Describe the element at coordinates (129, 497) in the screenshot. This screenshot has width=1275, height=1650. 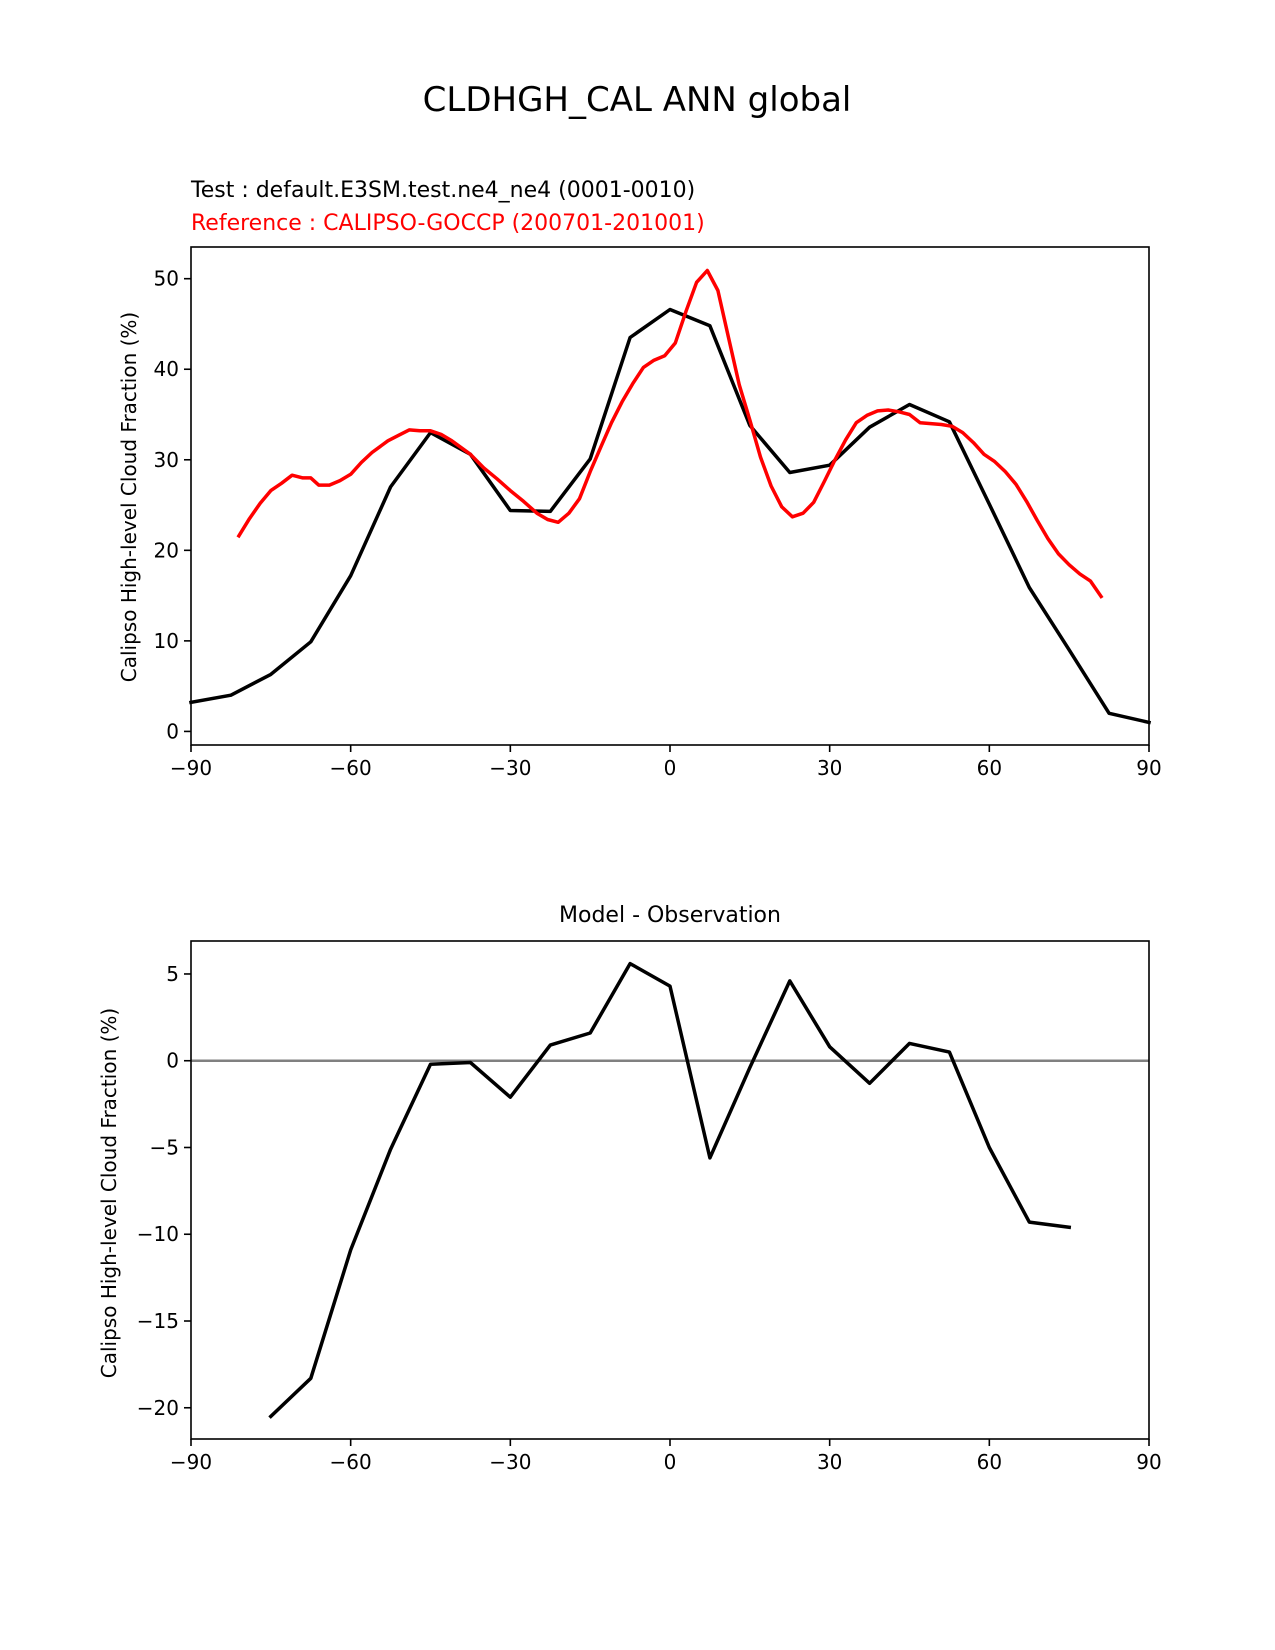
I see `top-ylabel: Calipso High-level Cloud Fraction (%)` at that location.